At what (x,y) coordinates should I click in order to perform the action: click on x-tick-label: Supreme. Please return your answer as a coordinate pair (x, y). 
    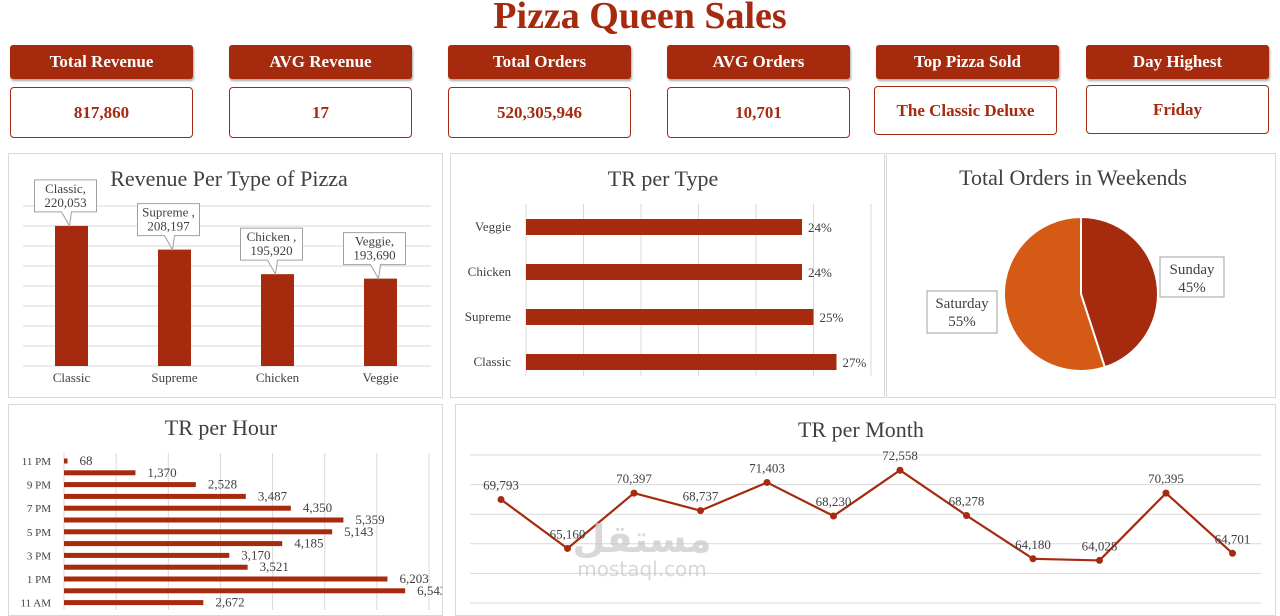
    Looking at the image, I should click on (174, 377).